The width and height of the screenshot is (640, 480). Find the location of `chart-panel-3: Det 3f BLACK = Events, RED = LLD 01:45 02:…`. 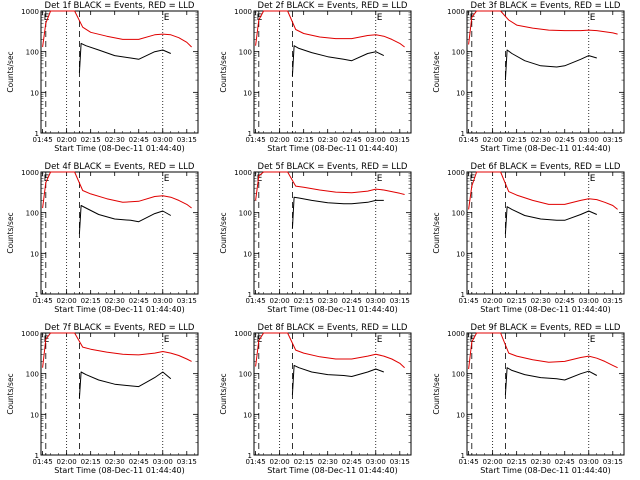

chart-panel-3: Det 3f BLACK = Events, RED = LLD 01:45 02:… is located at coordinates (528, 77).